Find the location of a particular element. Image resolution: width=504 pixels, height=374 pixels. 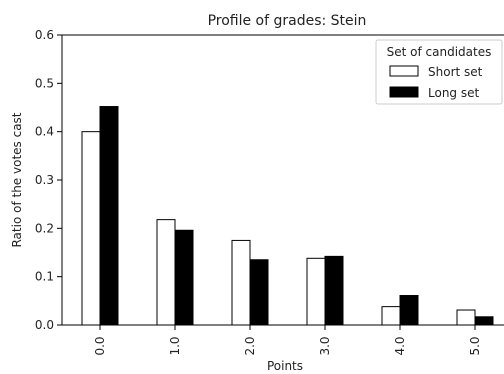

x-tick-label: 0.0 is located at coordinates (100, 345).